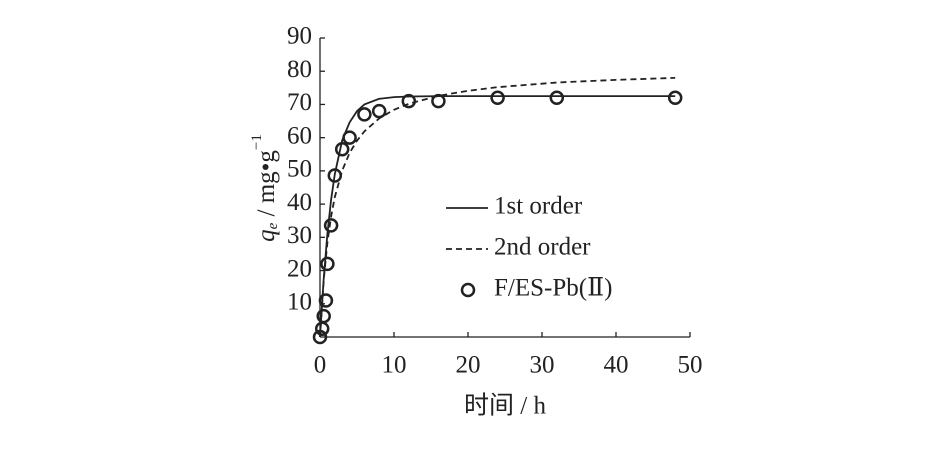  I want to click on y-tick-label: 30, so click(299, 235).